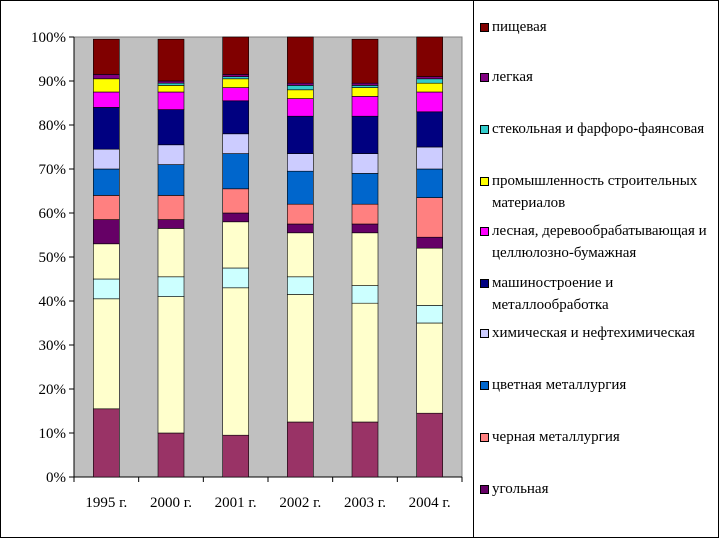 The height and width of the screenshot is (540, 720). Describe the element at coordinates (56, 478) in the screenshot. I see `y-tick-label: 0%` at that location.